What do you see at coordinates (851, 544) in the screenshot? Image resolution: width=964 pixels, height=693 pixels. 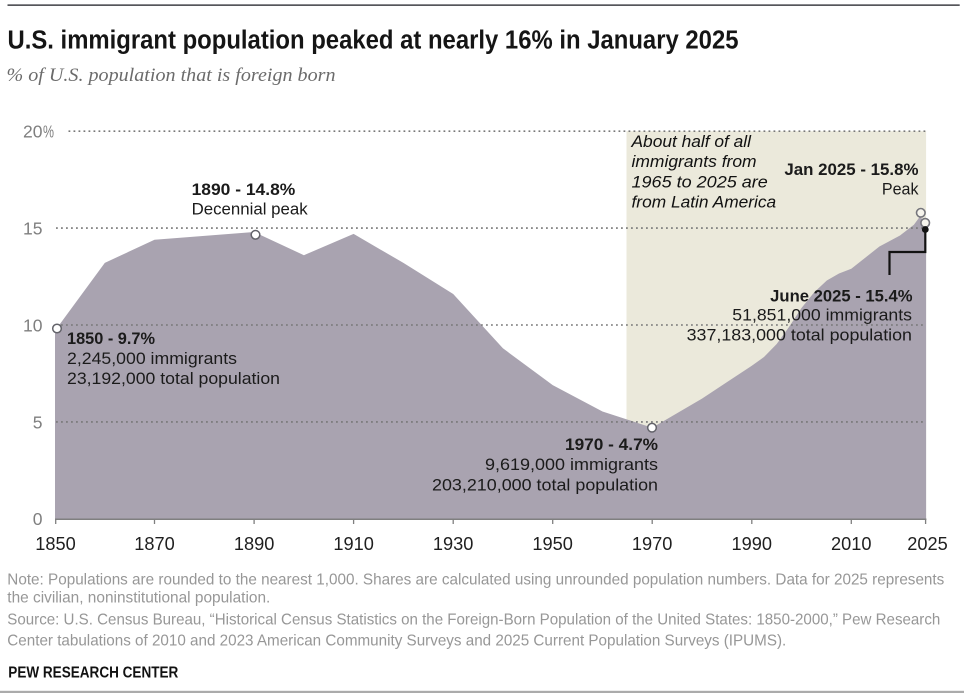 I see `svg-text: 2010` at bounding box center [851, 544].